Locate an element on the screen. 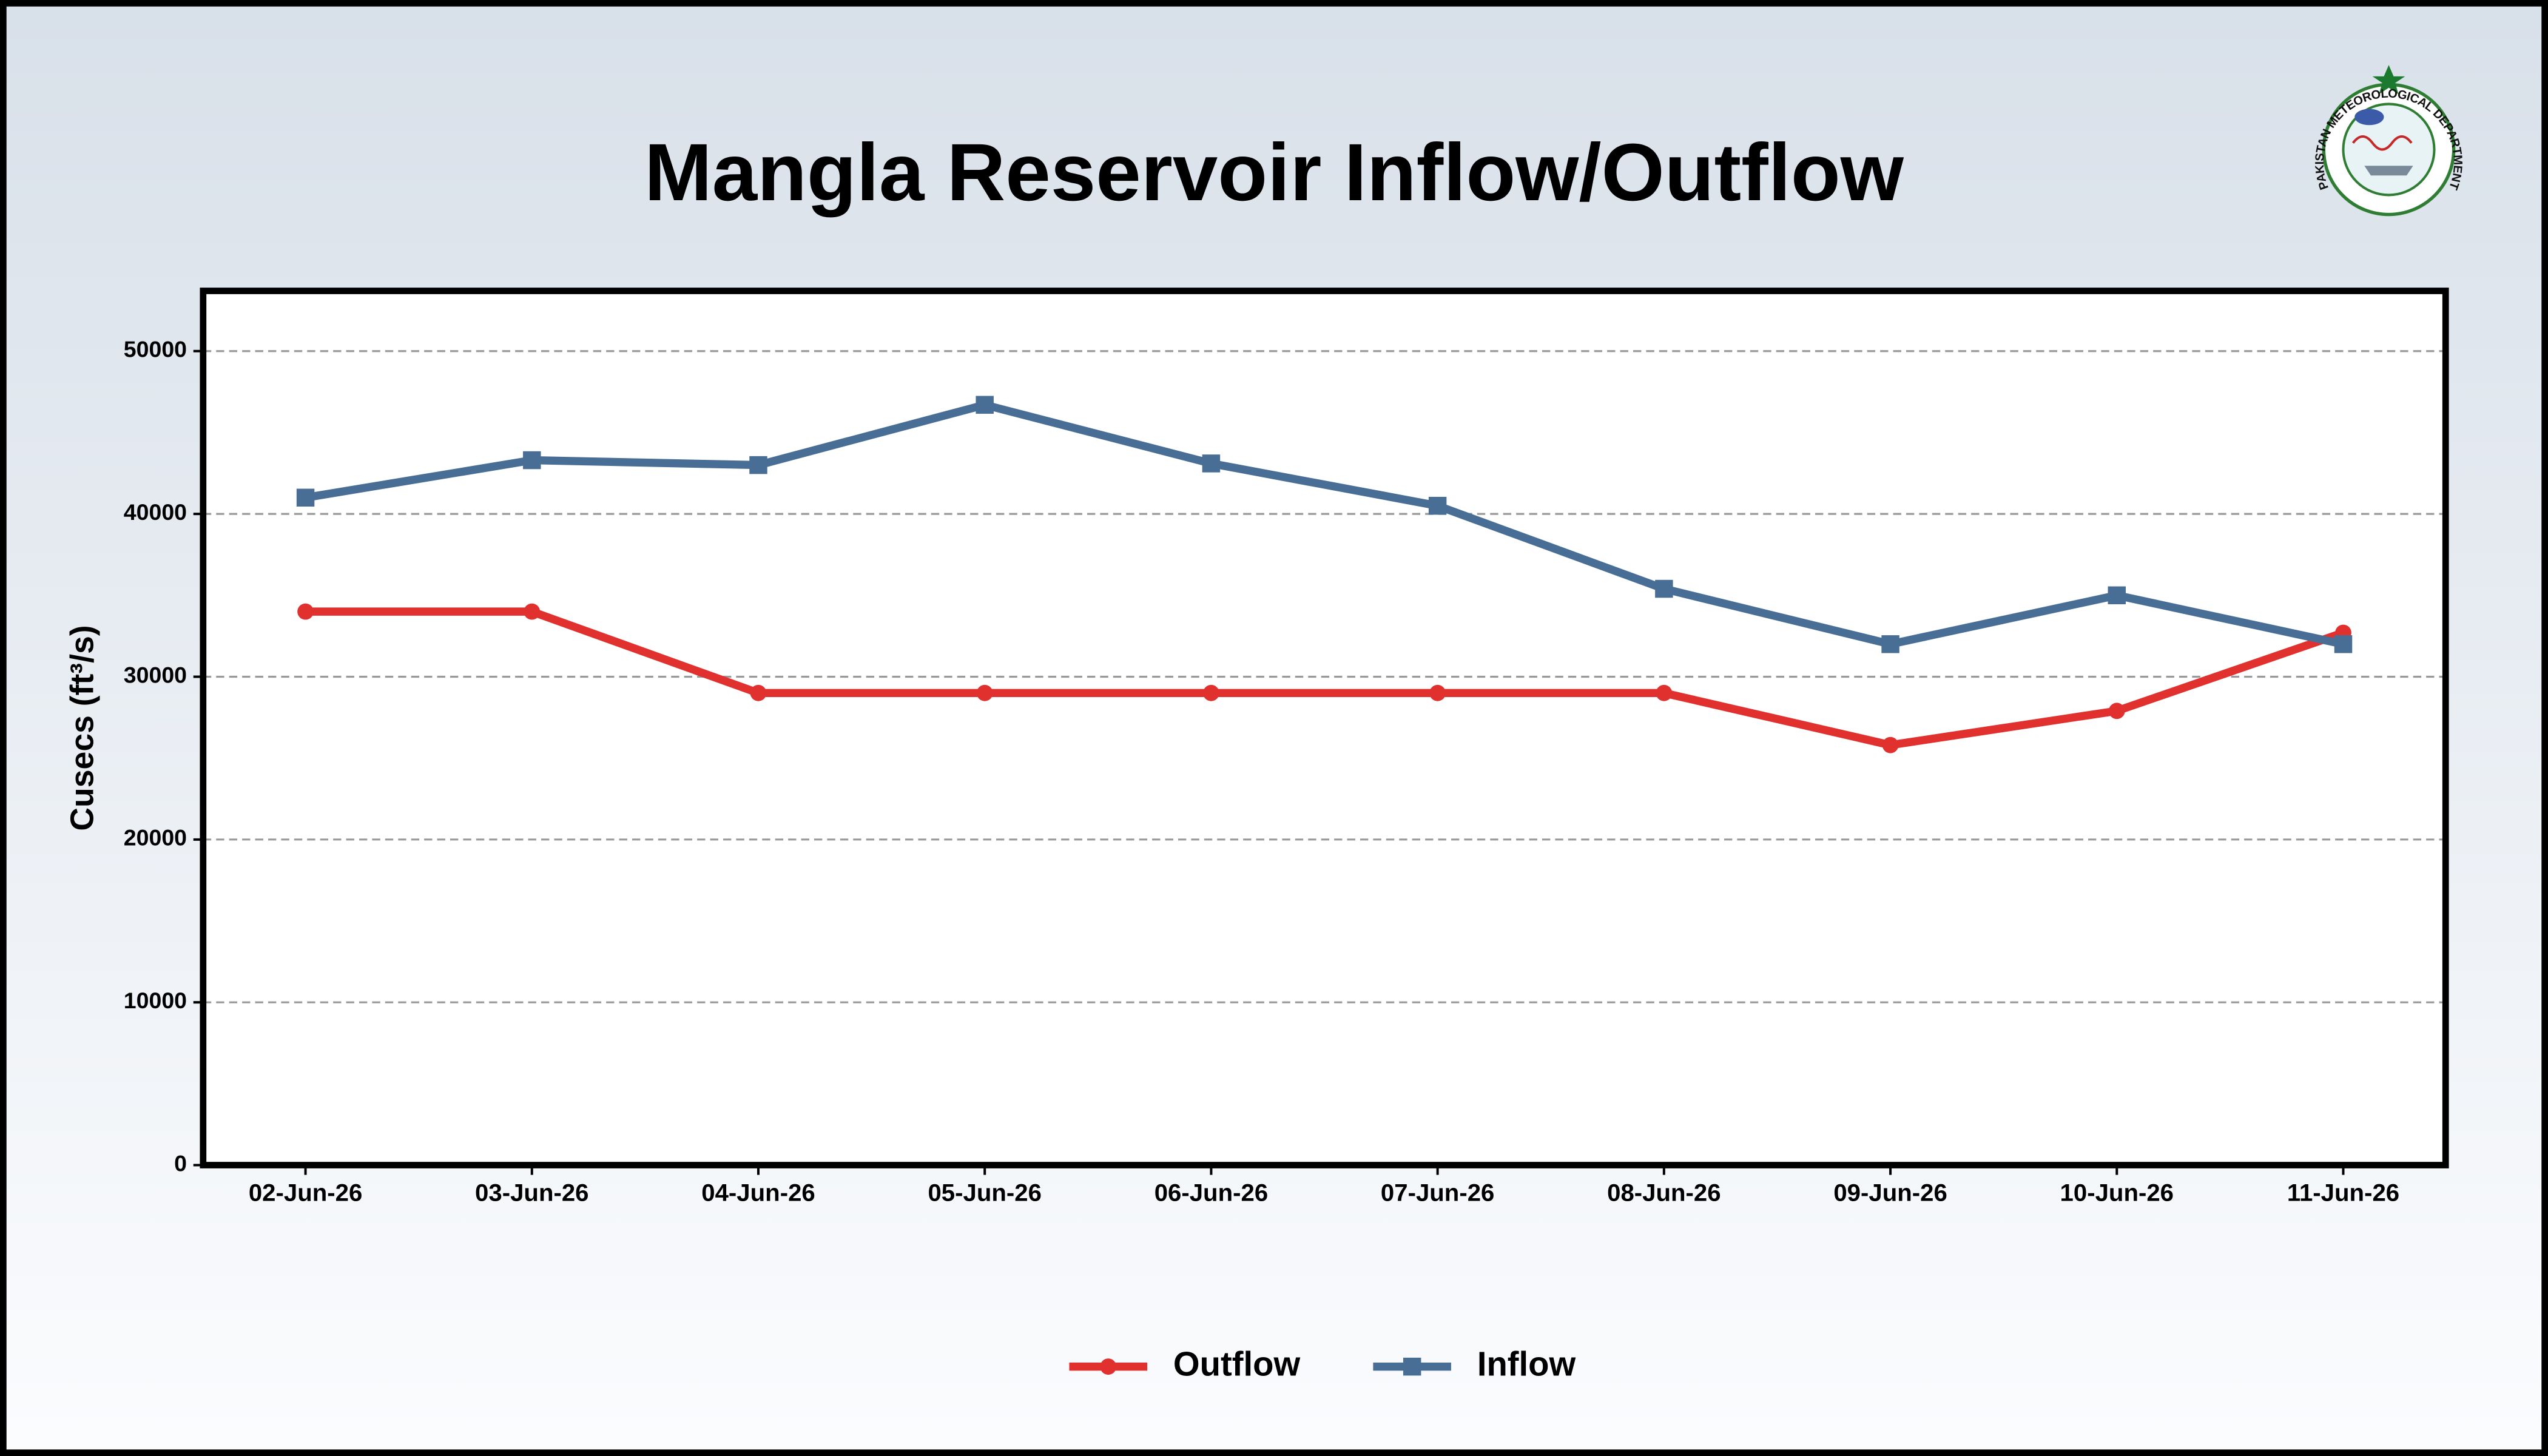 The height and width of the screenshot is (1456, 2548). x-tick-label: 06-Jun-26 is located at coordinates (1211, 1192).